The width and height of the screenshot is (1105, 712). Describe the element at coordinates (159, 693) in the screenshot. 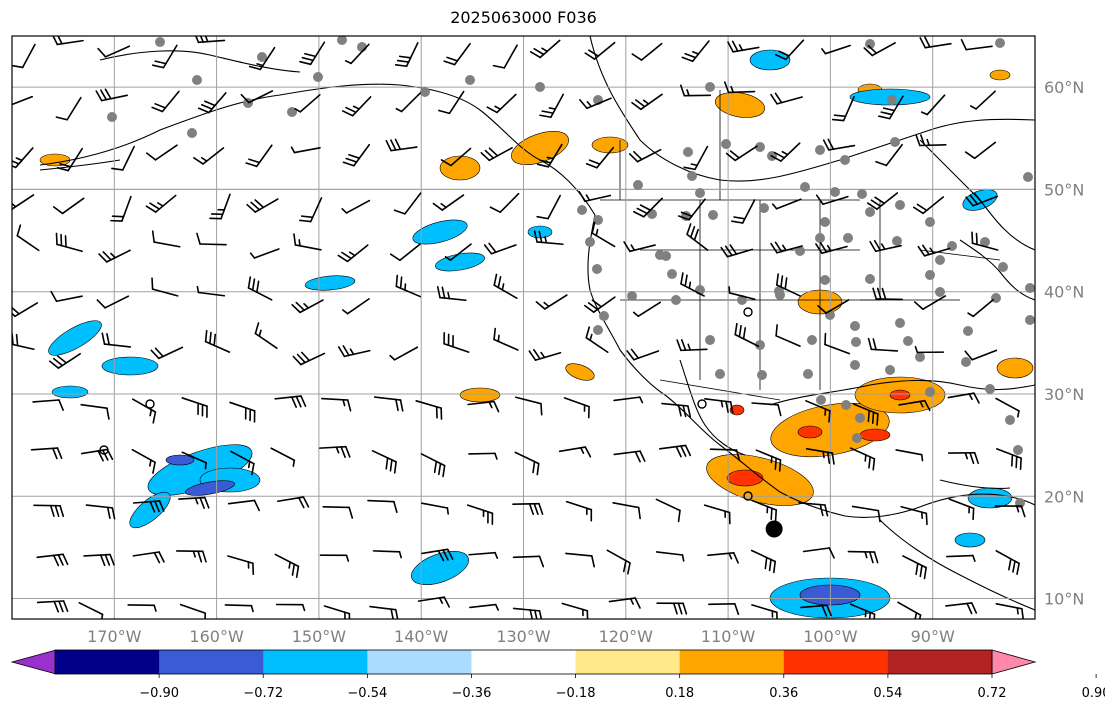

I see `colorbar-label: −0.90` at that location.